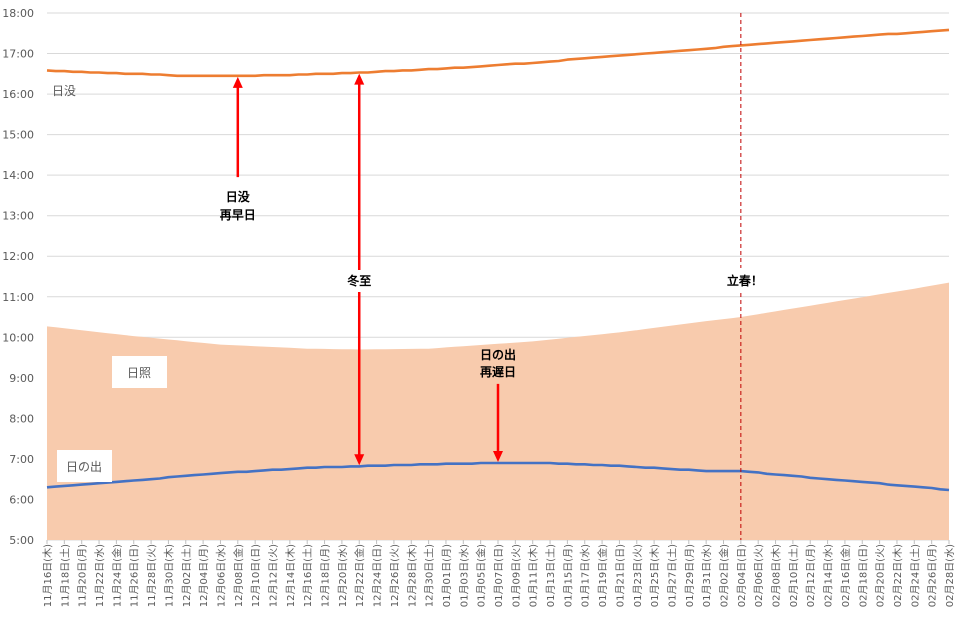 The height and width of the screenshot is (619, 967). Describe the element at coordinates (655, 575) in the screenshot. I see `x-tick-label: 01月25日(木)` at that location.